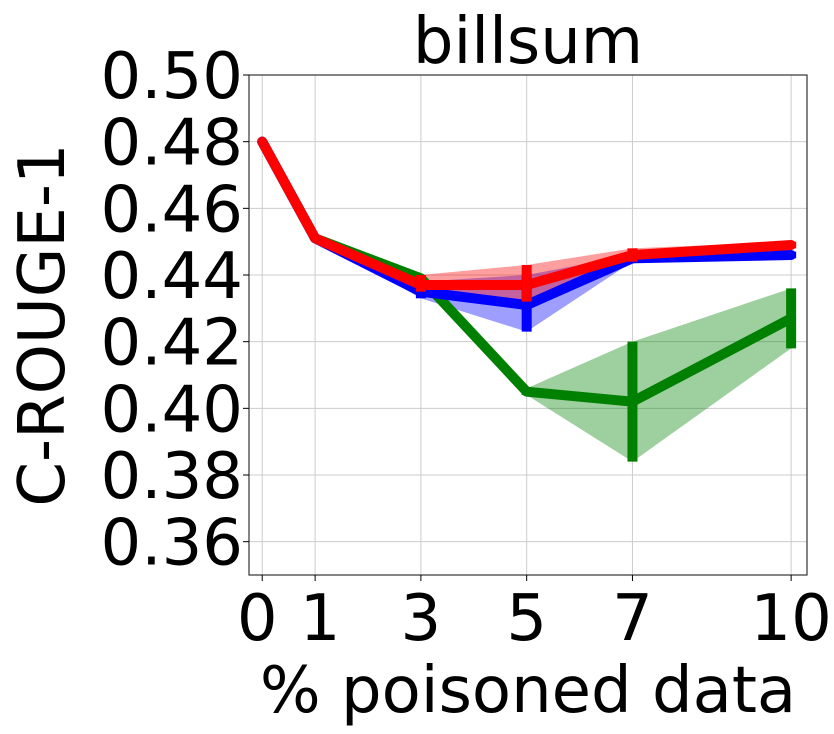  What do you see at coordinates (320, 619) in the screenshot?
I see `x-tick-label-1: 1` at bounding box center [320, 619].